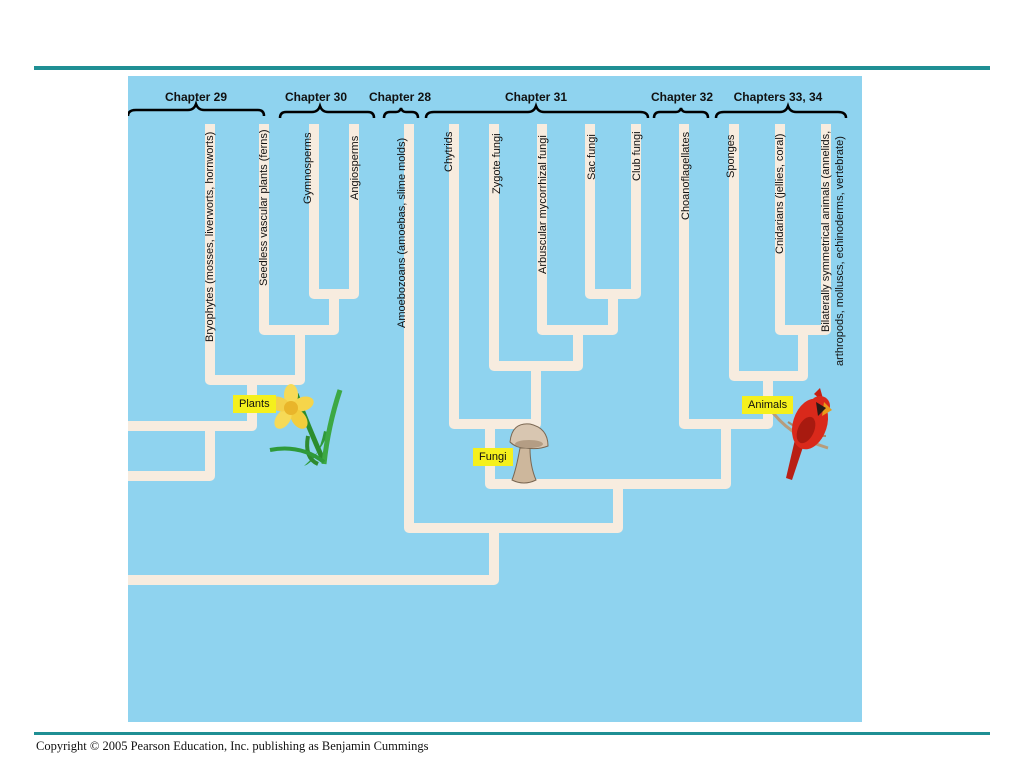  What do you see at coordinates (493, 457) in the screenshot?
I see `fungi-tag: Fungi` at bounding box center [493, 457].